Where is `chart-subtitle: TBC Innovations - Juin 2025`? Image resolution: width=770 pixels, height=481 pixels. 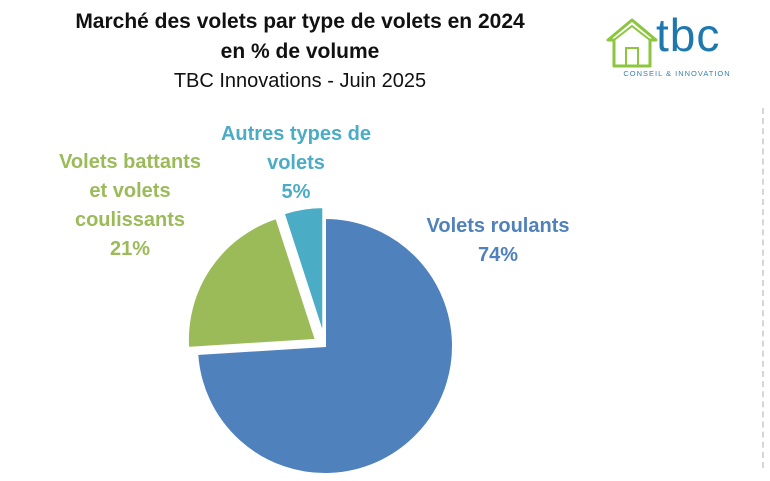 chart-subtitle: TBC Innovations - Juin 2025 is located at coordinates (300, 81).